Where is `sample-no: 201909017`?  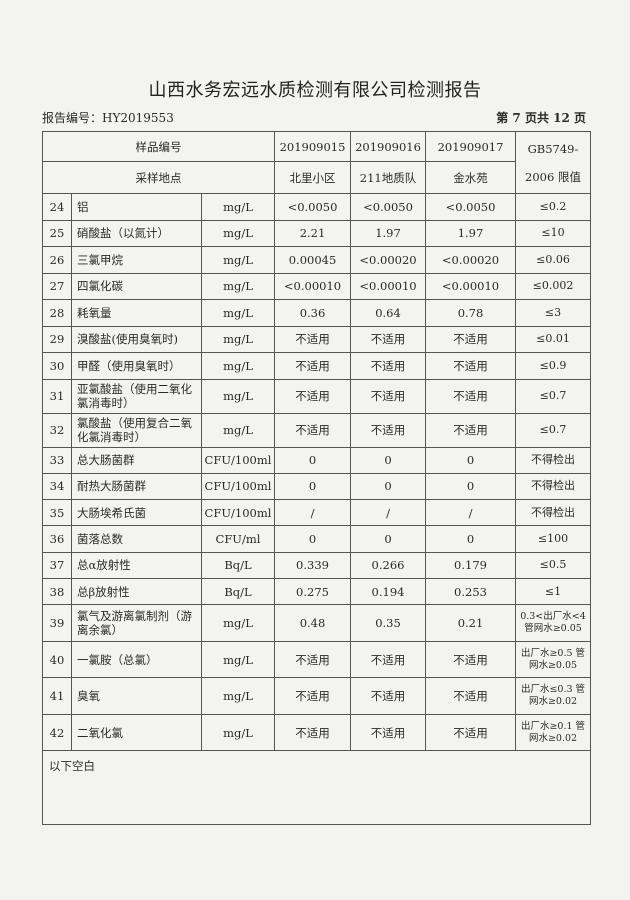 sample-no: 201909017 is located at coordinates (470, 146).